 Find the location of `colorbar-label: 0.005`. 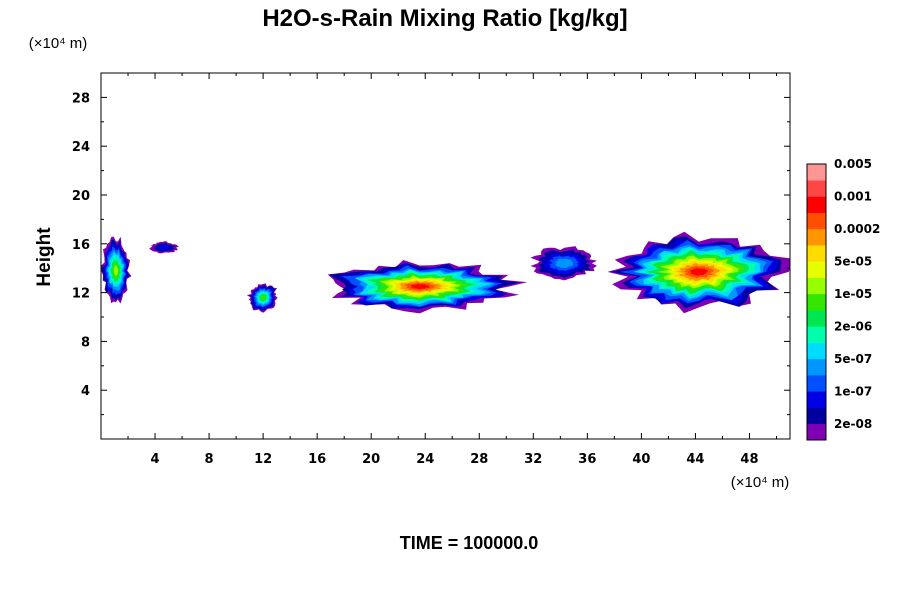

colorbar-label: 0.005 is located at coordinates (853, 164).